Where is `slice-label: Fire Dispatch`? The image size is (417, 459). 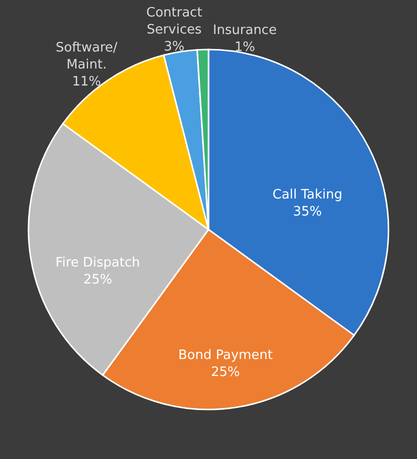 slice-label: Fire Dispatch is located at coordinates (98, 262).